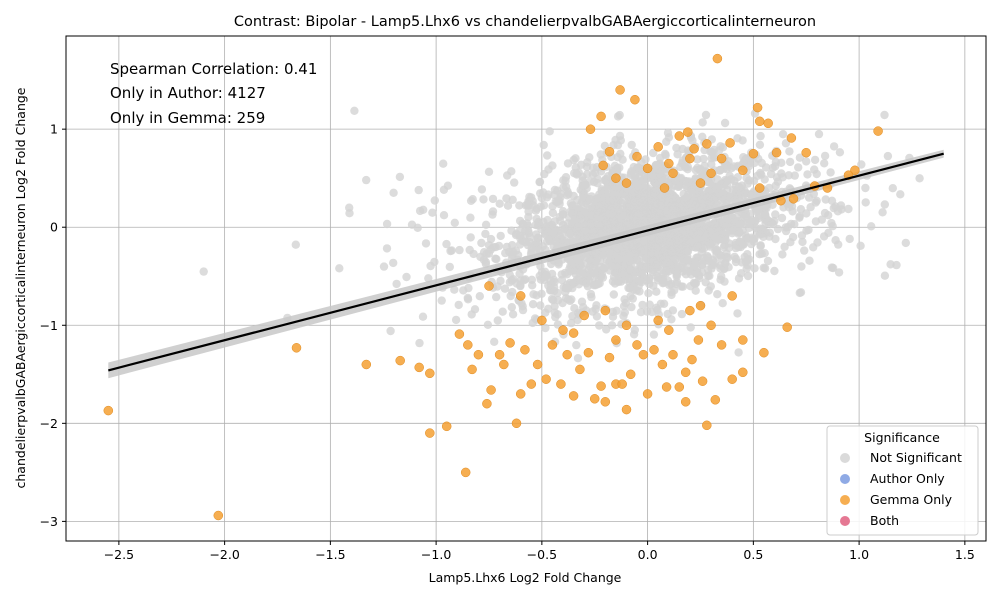  I want to click on x-axis-label: Lamp5.Lhx6 Log2 Fold Change, so click(525, 577).